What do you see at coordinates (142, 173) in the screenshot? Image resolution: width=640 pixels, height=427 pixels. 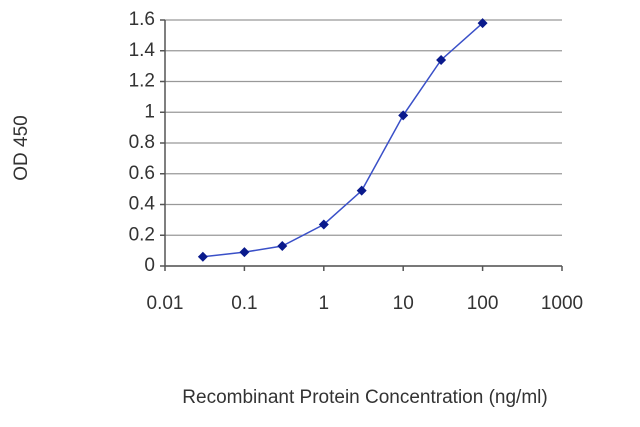 I see `y-tick-label: 0.6` at bounding box center [142, 173].